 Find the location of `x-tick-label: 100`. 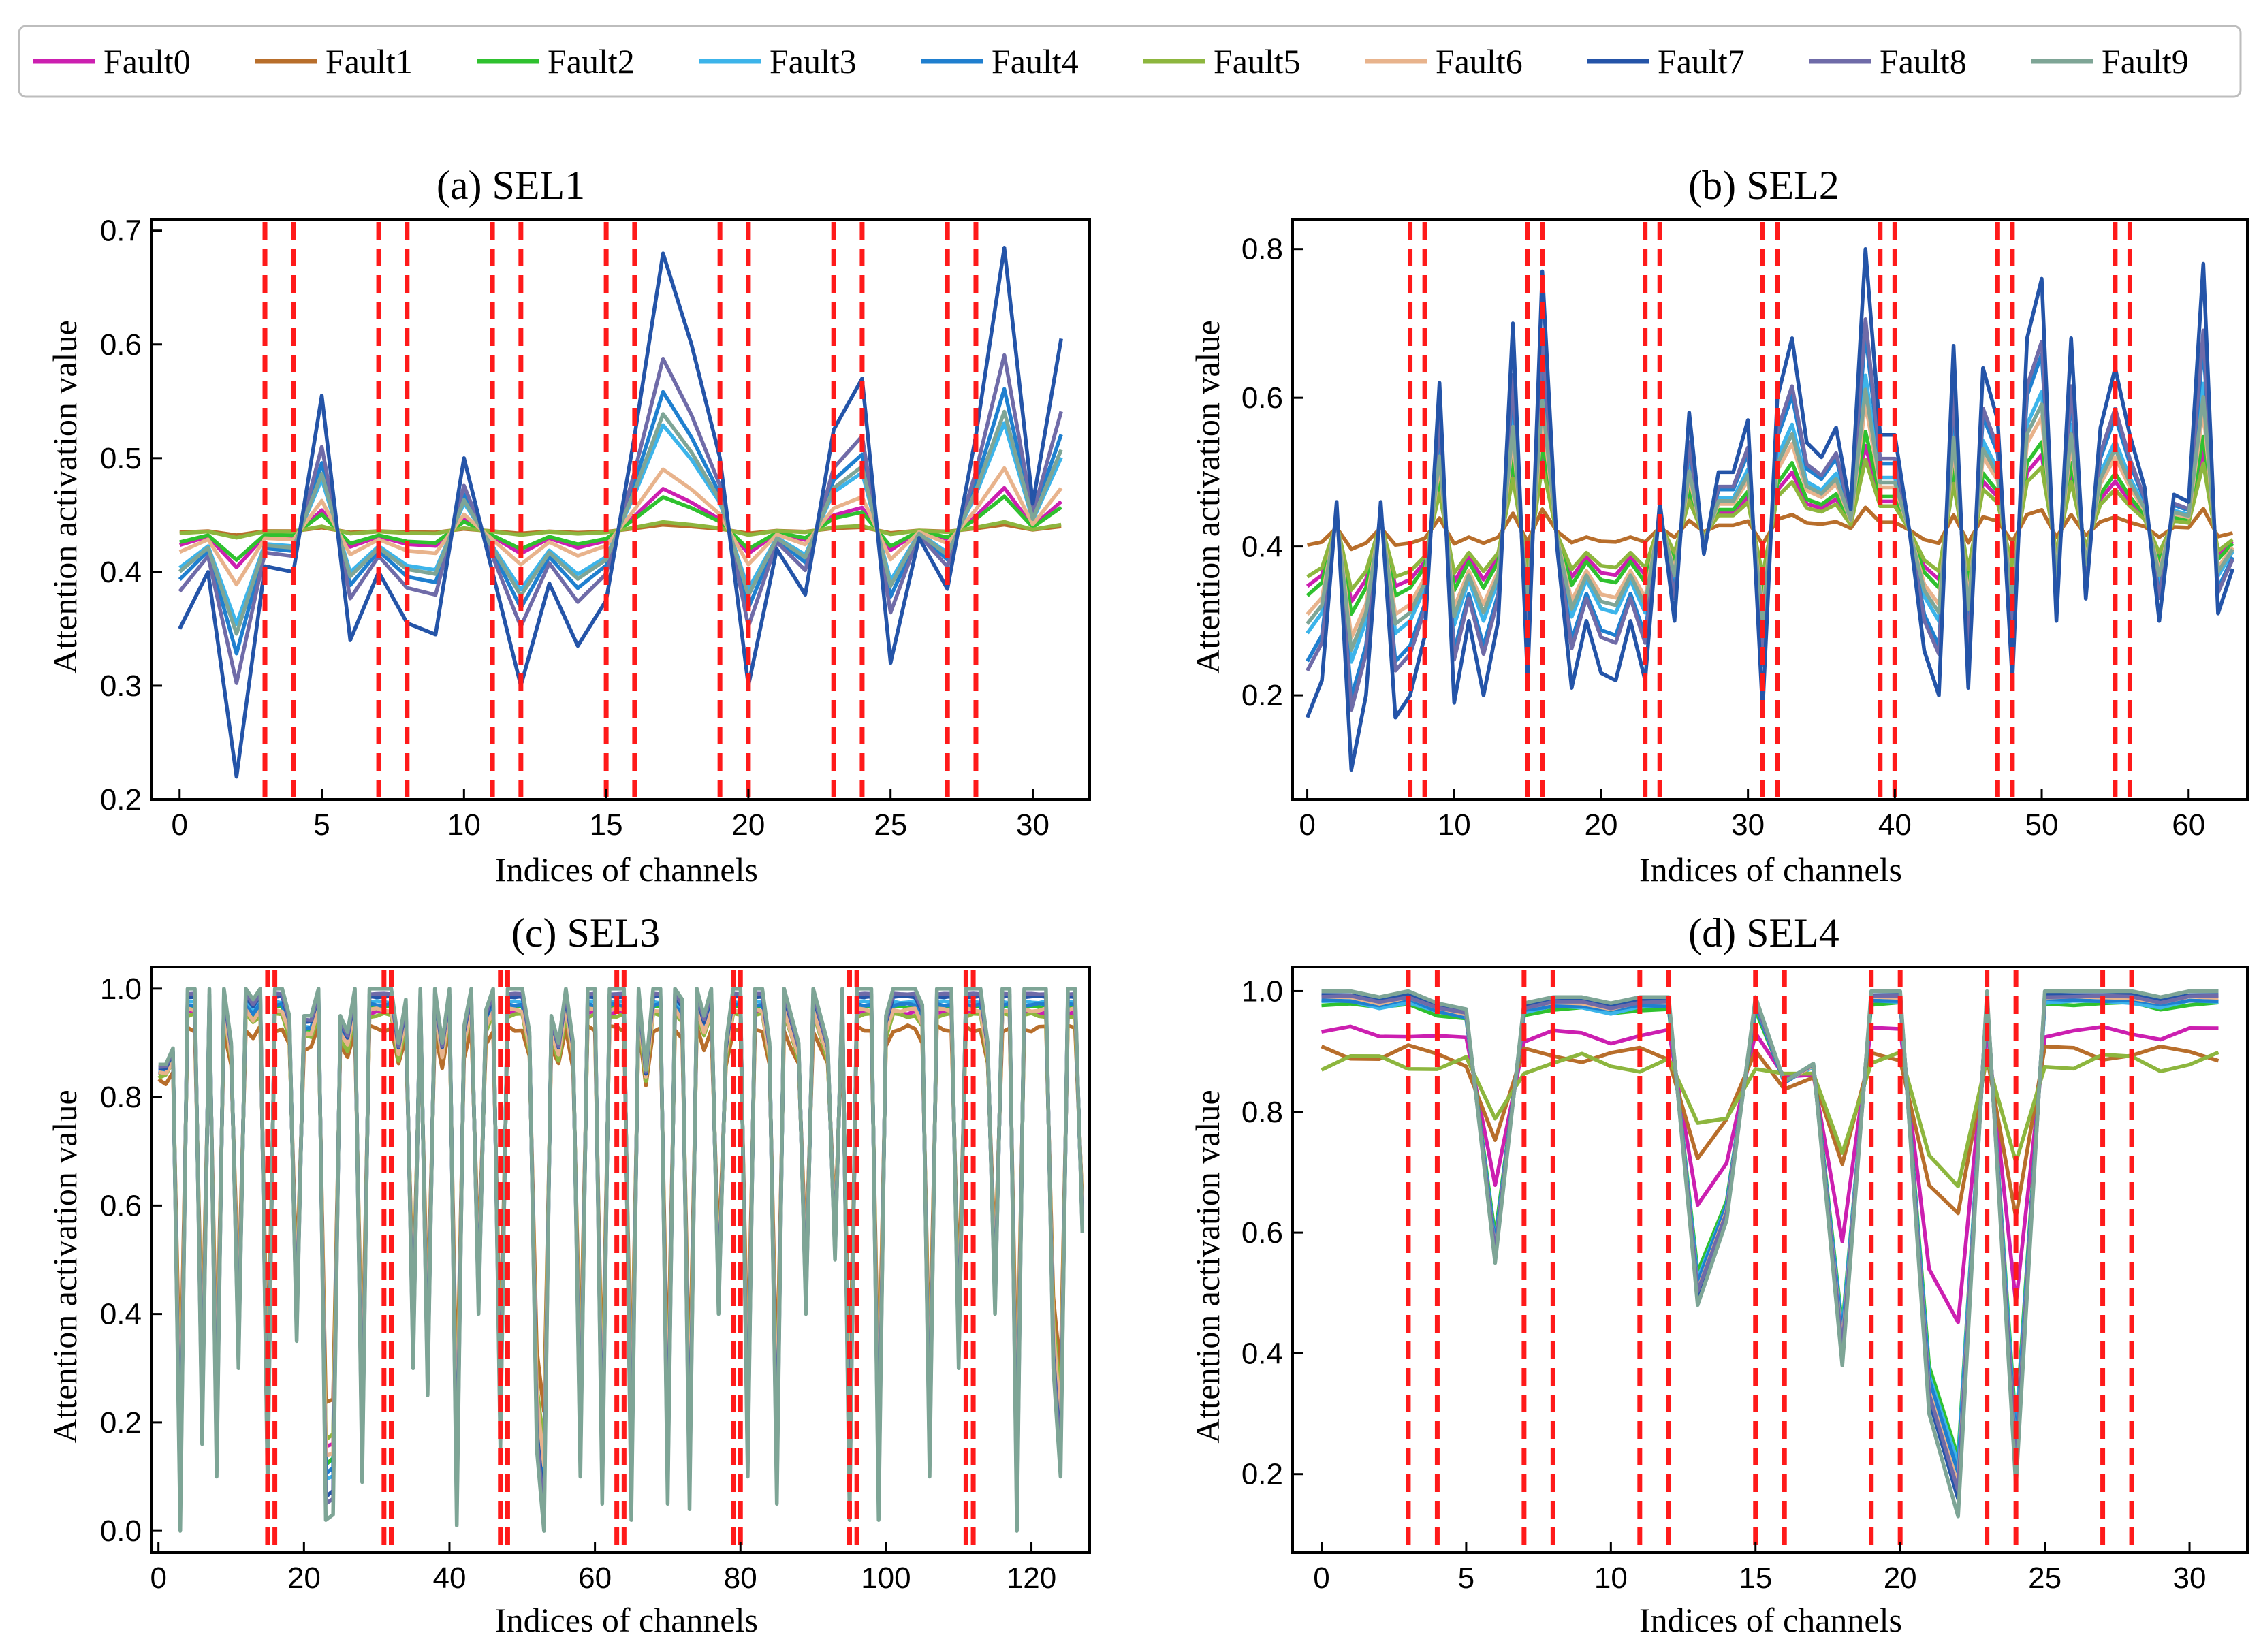

x-tick-label: 100 is located at coordinates (886, 1578).